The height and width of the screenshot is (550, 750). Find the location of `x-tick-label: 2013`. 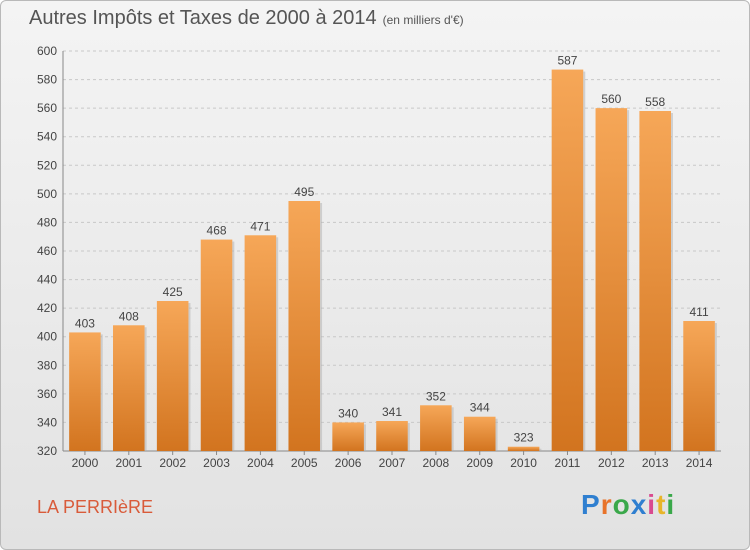

x-tick-label: 2013 is located at coordinates (655, 463).